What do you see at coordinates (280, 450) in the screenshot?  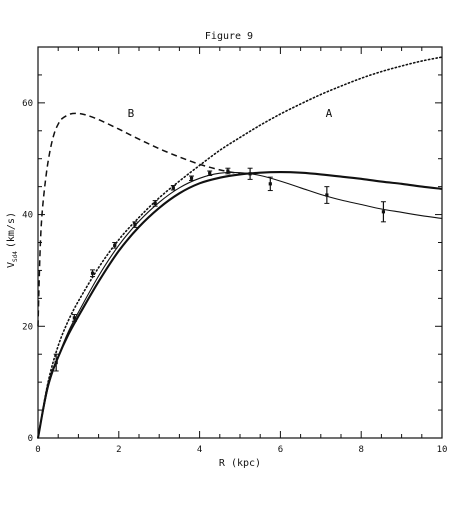 I see `x-tick-label: 6` at bounding box center [280, 450].